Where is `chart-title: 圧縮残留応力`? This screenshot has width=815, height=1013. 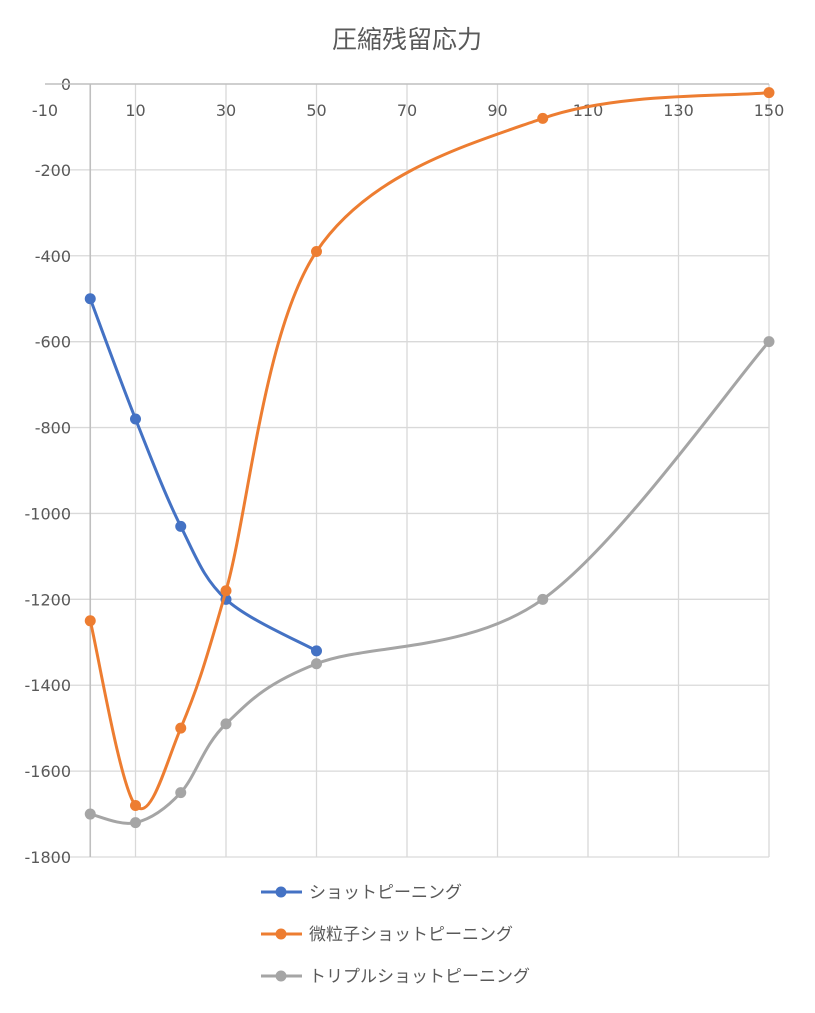 chart-title: 圧縮残留応力 is located at coordinates (407, 39).